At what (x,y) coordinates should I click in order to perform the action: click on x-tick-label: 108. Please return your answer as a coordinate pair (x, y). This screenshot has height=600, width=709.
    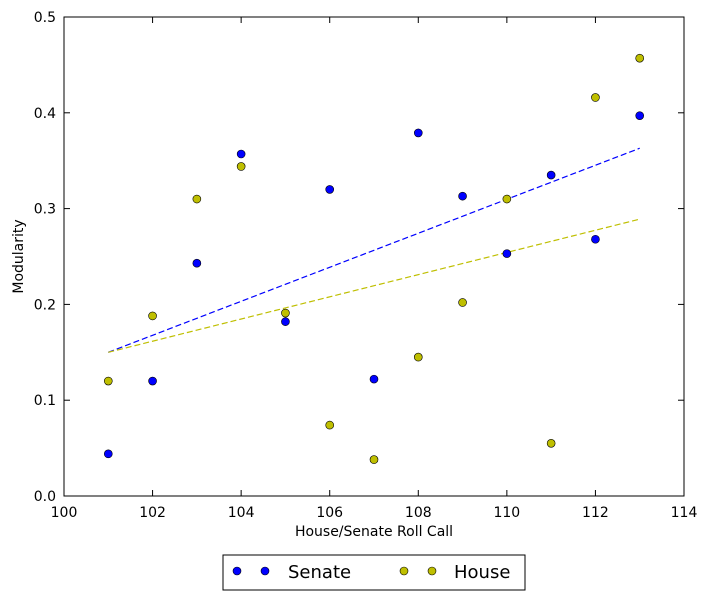
    Looking at the image, I should click on (418, 513).